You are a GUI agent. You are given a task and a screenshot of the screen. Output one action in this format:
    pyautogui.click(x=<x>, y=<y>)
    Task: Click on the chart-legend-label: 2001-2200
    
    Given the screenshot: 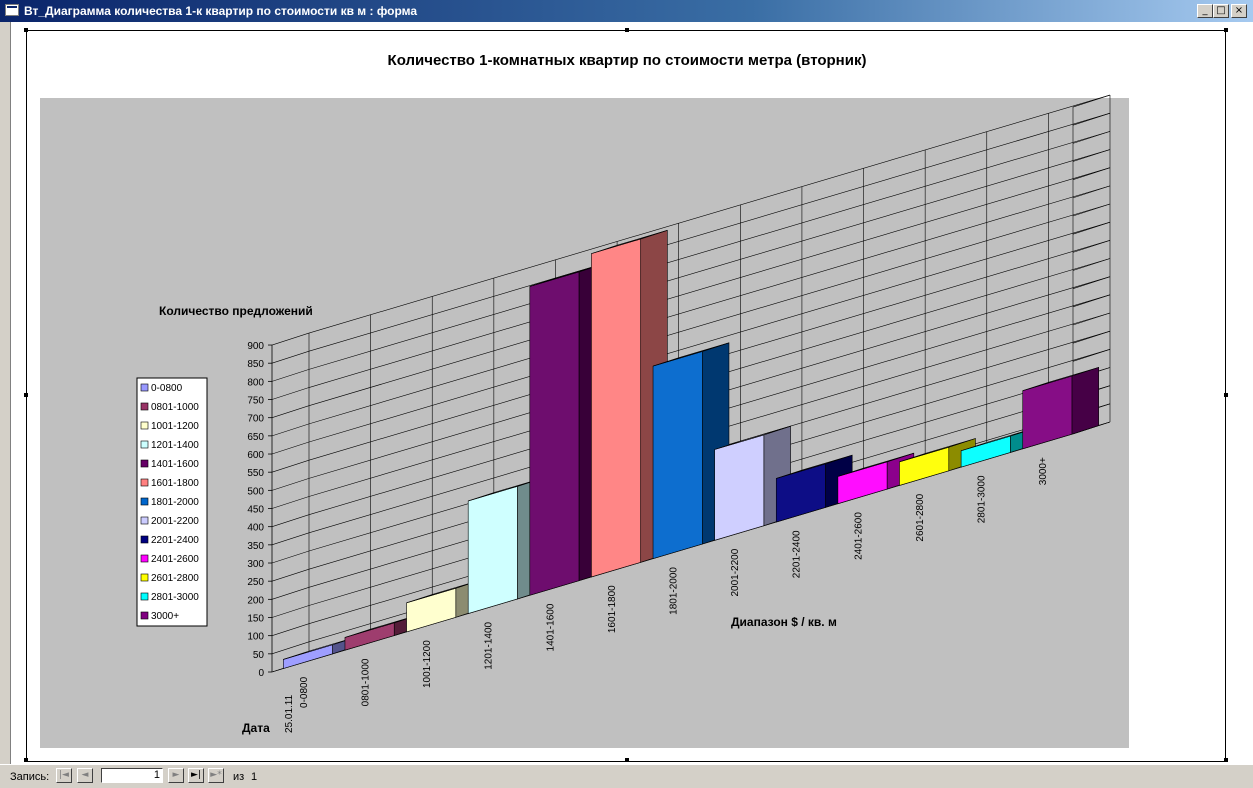 What is the action you would take?
    pyautogui.click(x=175, y=521)
    